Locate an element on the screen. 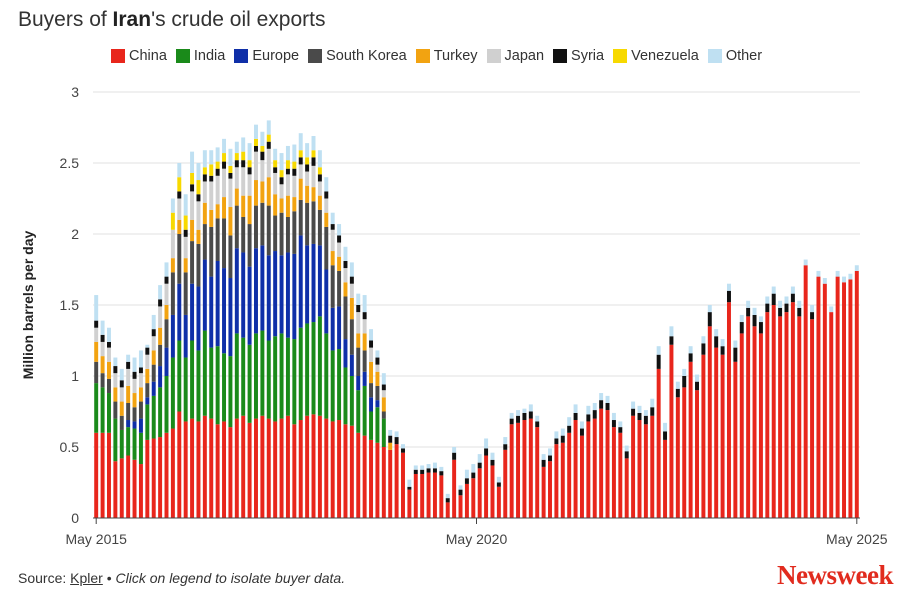 The image size is (903, 598). legend-item-south-korea: South Korea is located at coordinates (357, 56).